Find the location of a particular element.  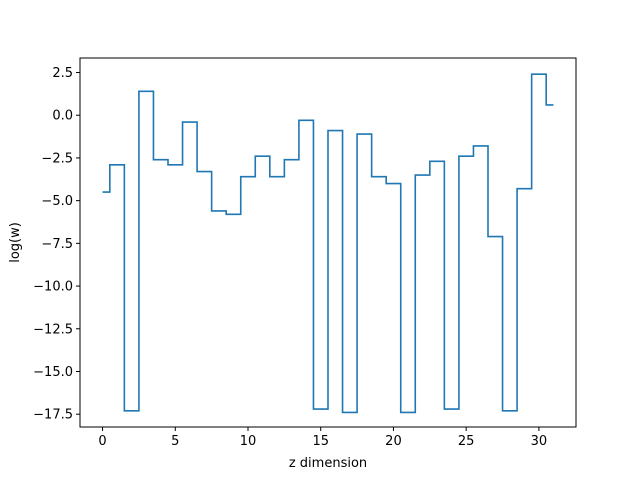

x-axis-label: z dimension is located at coordinates (328, 463).